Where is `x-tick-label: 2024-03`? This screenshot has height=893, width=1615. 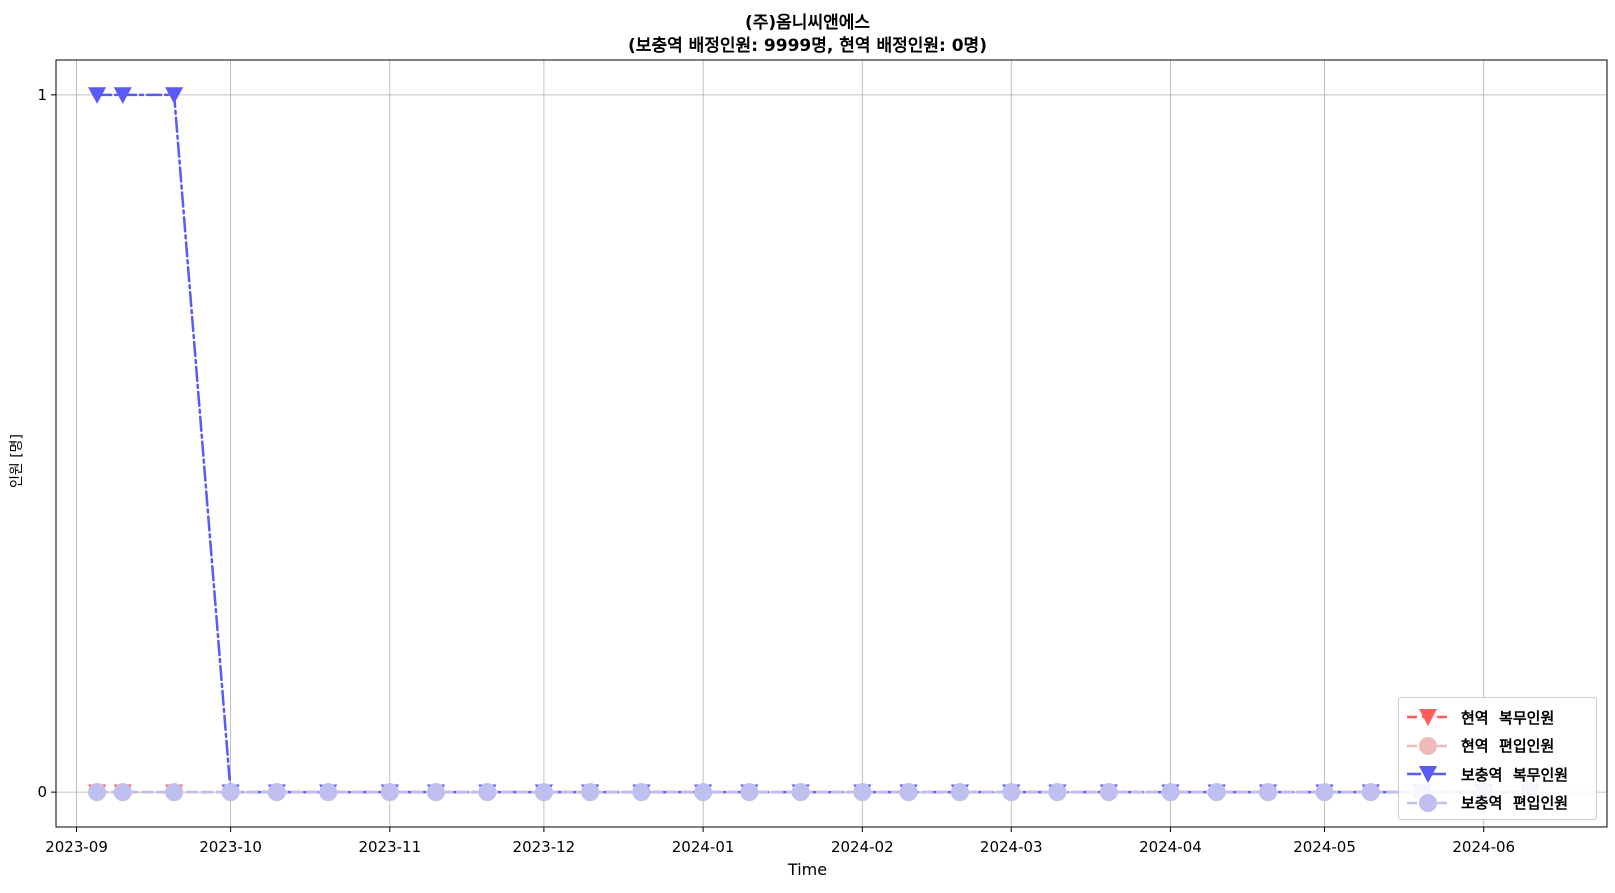
x-tick-label: 2024-03 is located at coordinates (1011, 847).